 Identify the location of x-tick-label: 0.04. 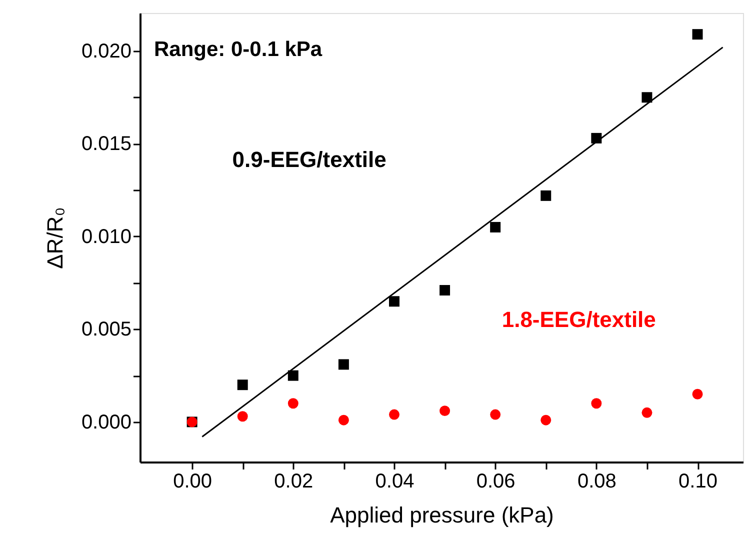
(394, 481).